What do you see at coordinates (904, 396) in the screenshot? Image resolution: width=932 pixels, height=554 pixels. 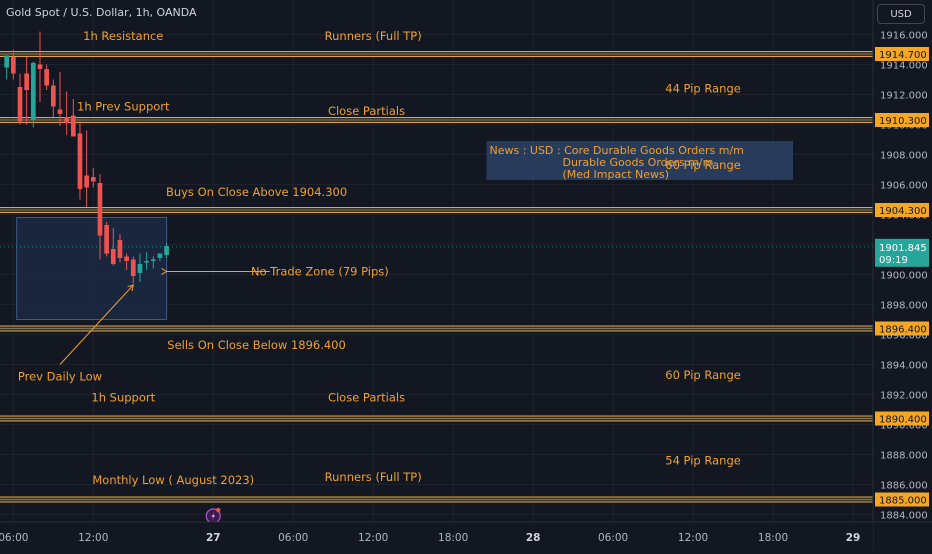 I see `y-tick-label: 1892.000` at bounding box center [904, 396].